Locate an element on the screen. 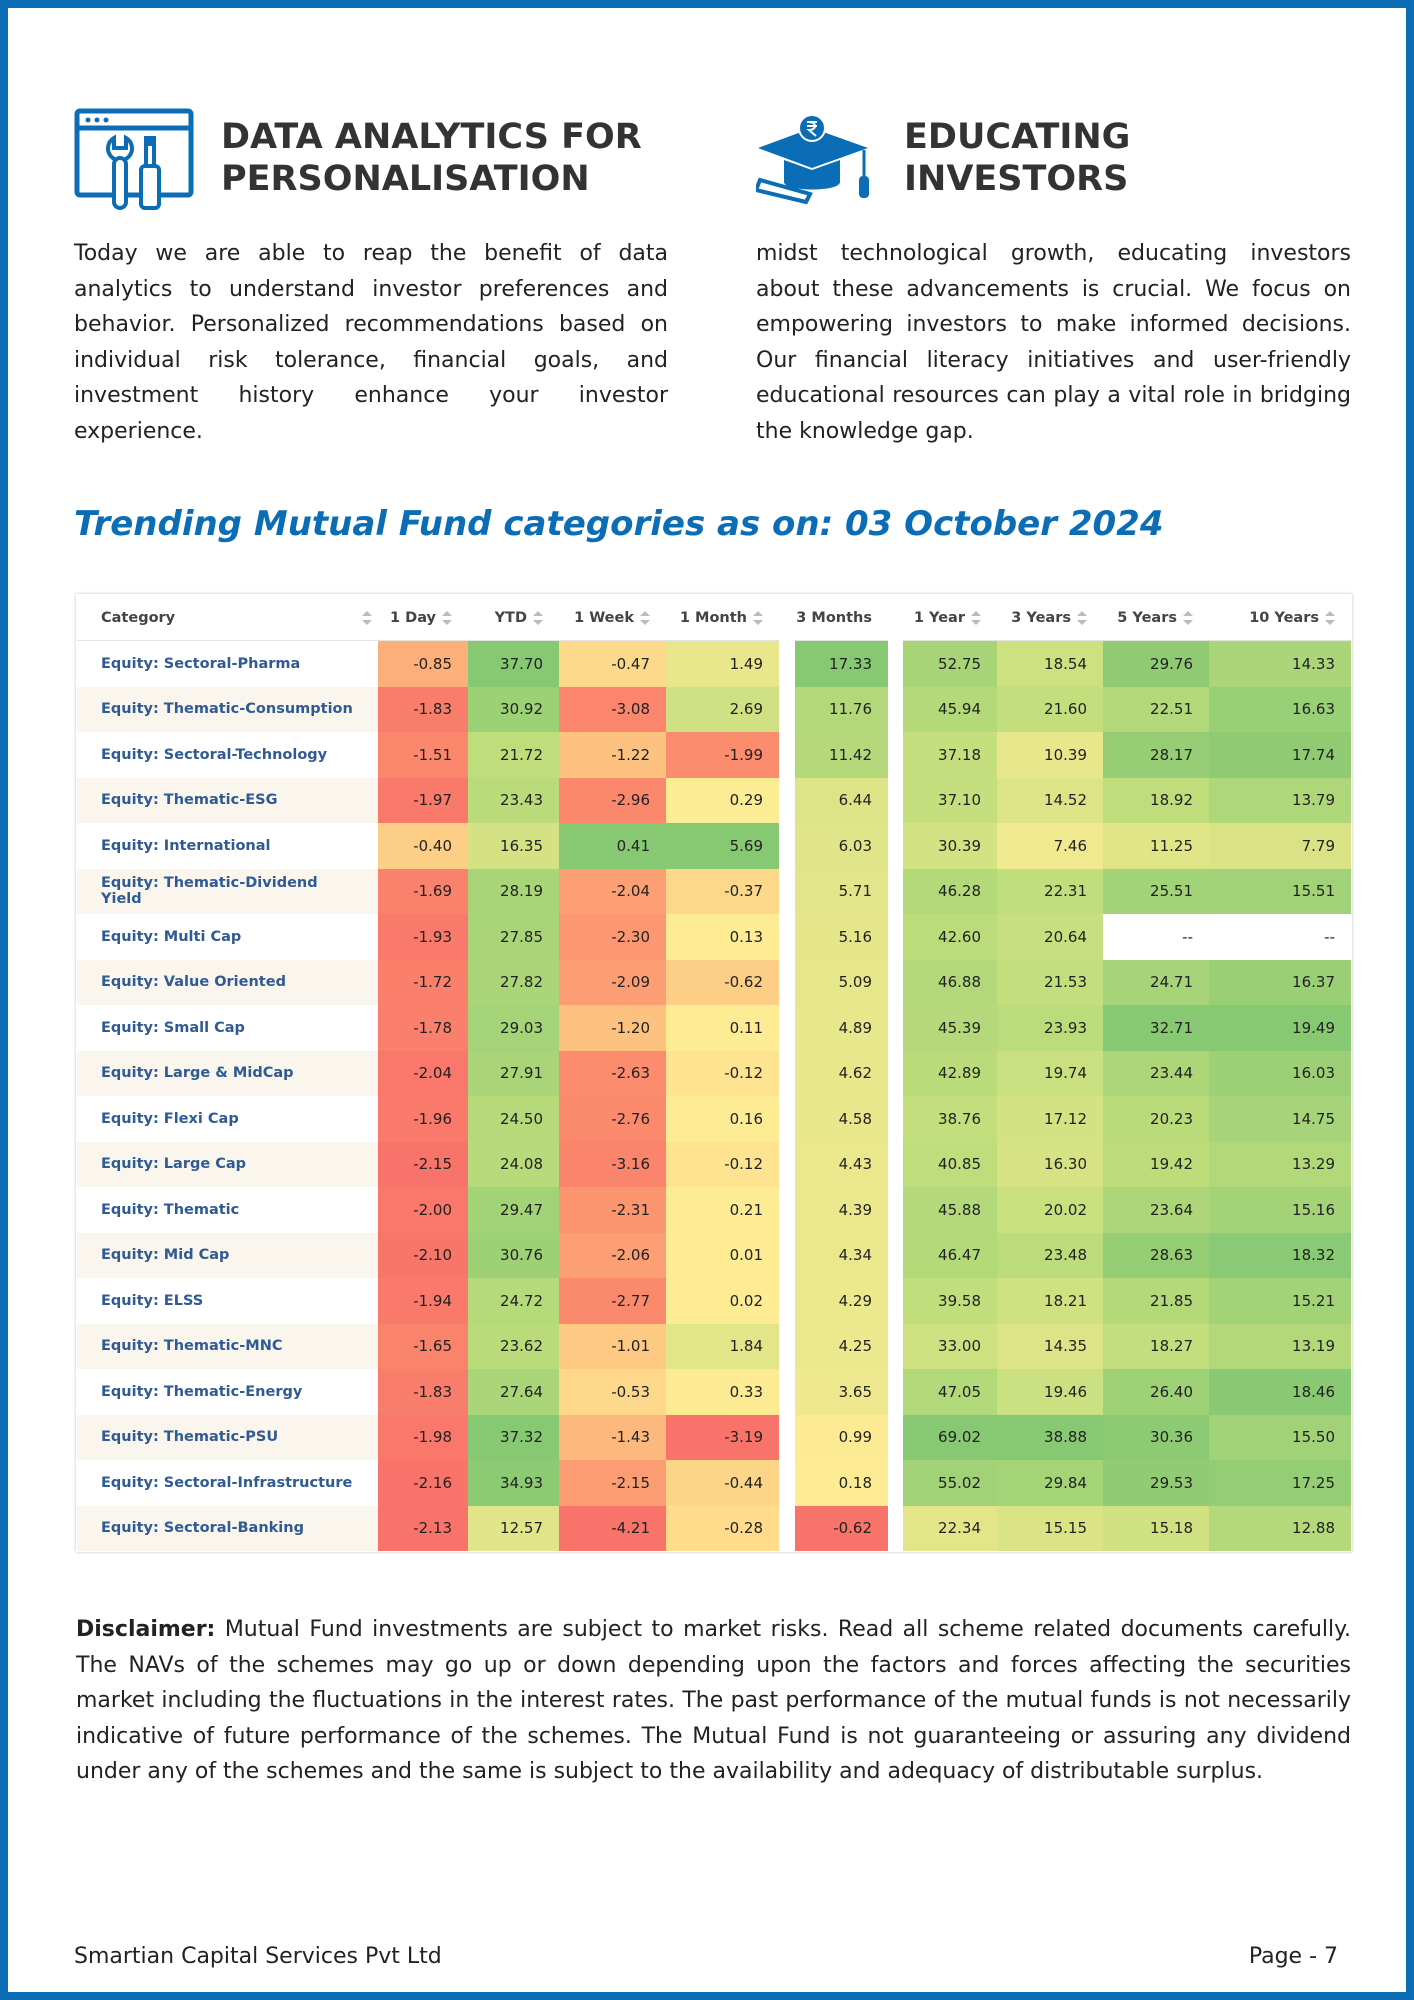  value-cell: -0.47 is located at coordinates (612, 664).